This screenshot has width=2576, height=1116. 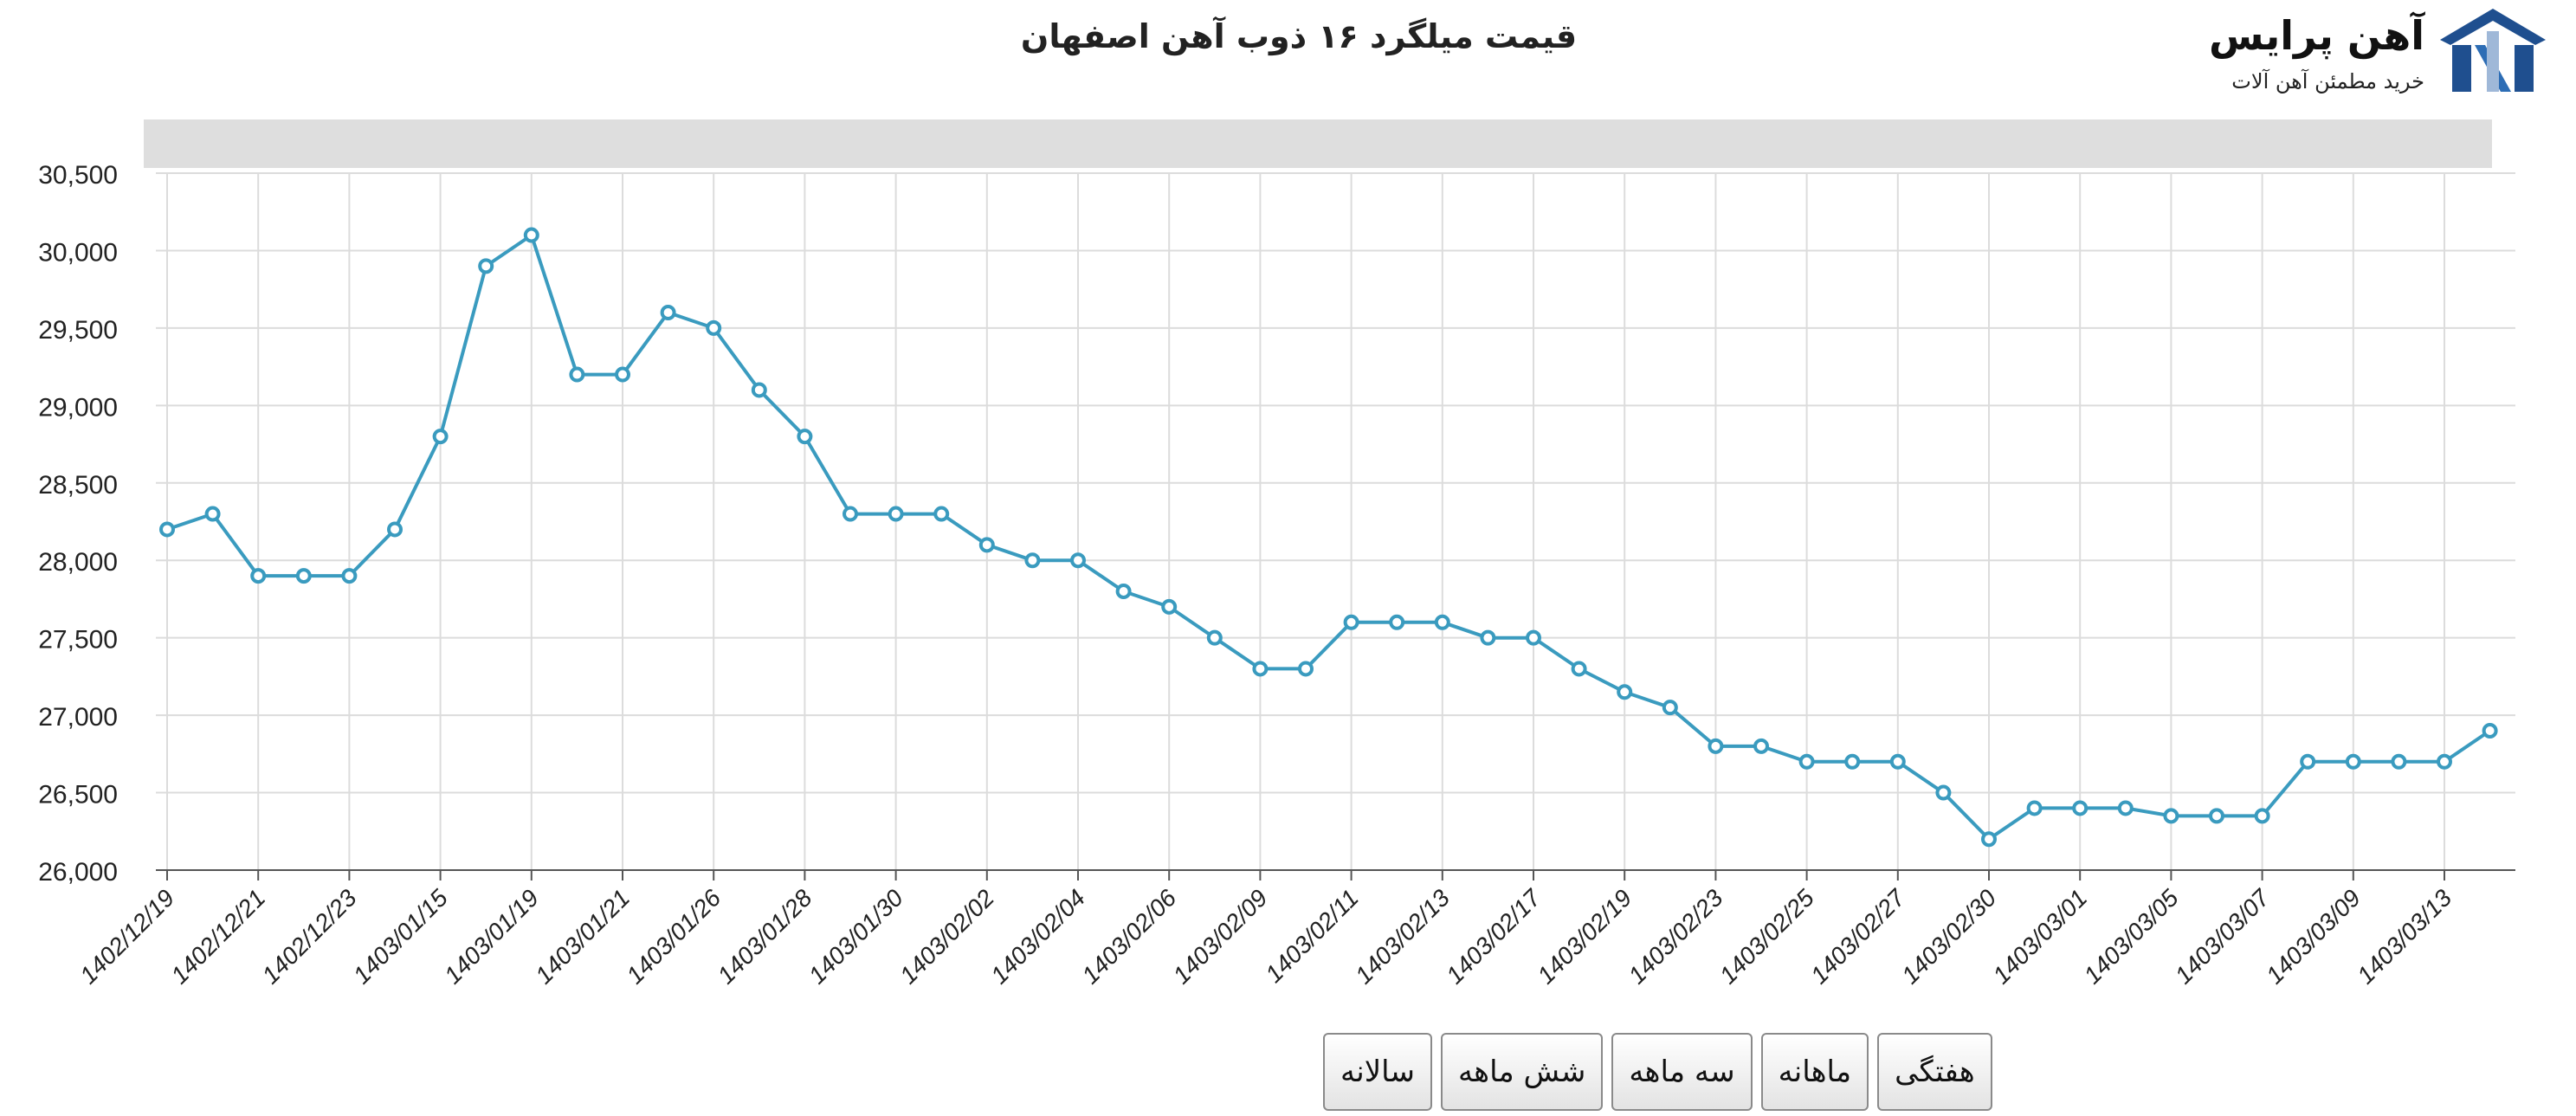 What do you see at coordinates (1377, 1072) in the screenshot?
I see `range-button-yearly: سالانه` at bounding box center [1377, 1072].